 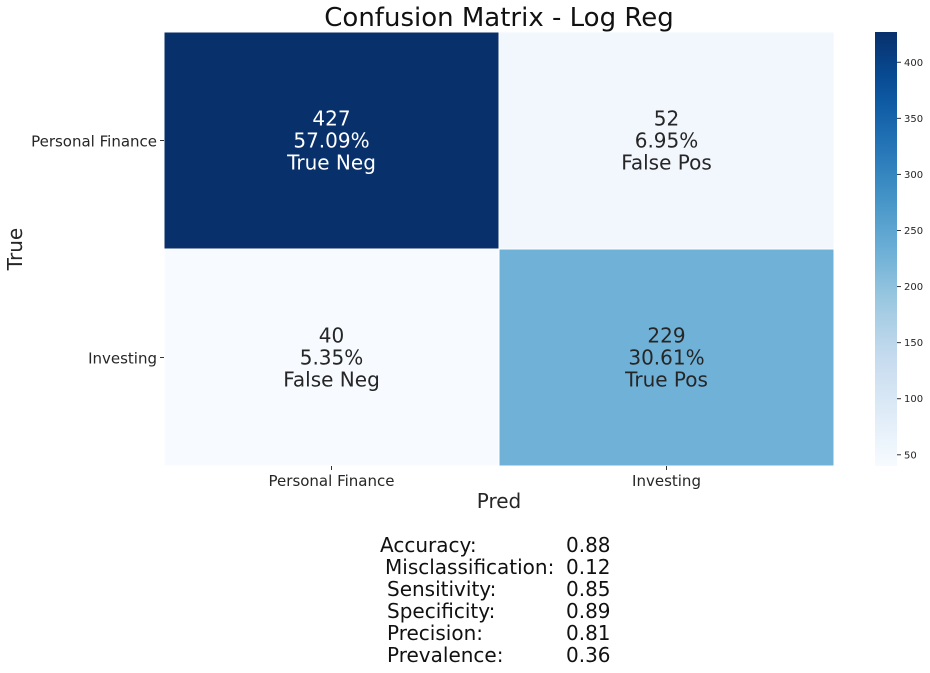 What do you see at coordinates (435, 633) in the screenshot?
I see `metric-label: Precision:` at bounding box center [435, 633].